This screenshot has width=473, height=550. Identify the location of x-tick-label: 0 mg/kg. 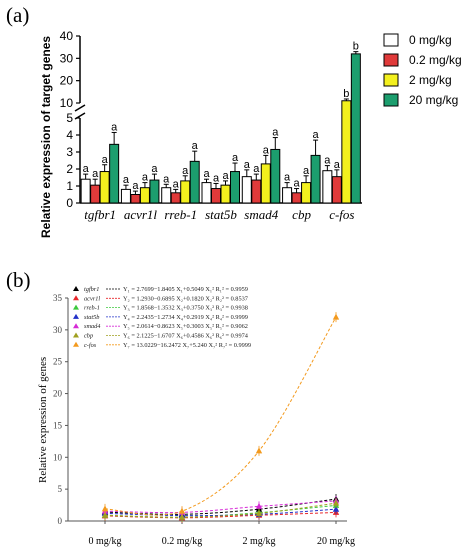
(104, 541).